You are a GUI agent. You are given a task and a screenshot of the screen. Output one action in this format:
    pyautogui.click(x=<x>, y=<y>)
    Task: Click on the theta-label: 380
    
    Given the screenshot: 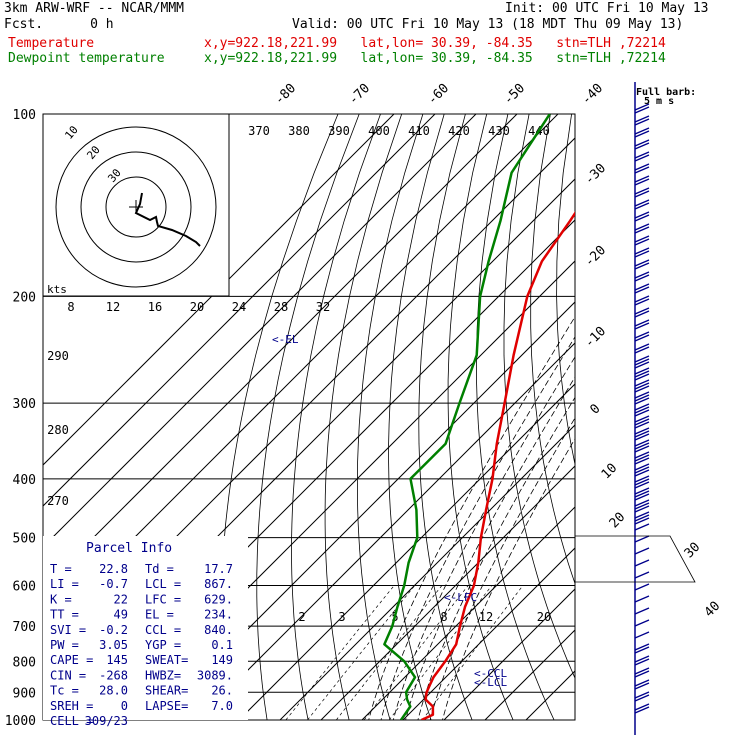 What is the action you would take?
    pyautogui.click(x=299, y=131)
    